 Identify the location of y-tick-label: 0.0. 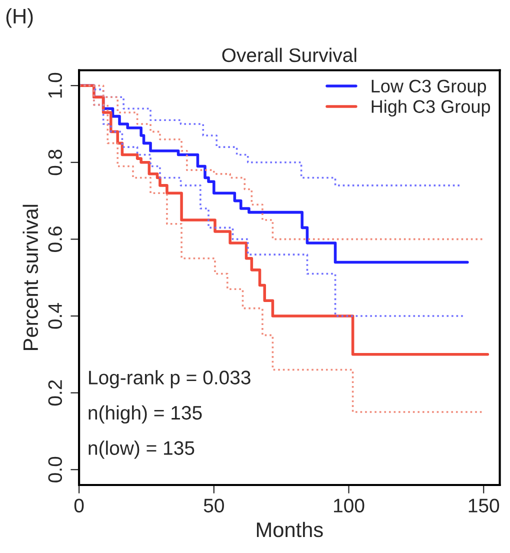
(55, 469).